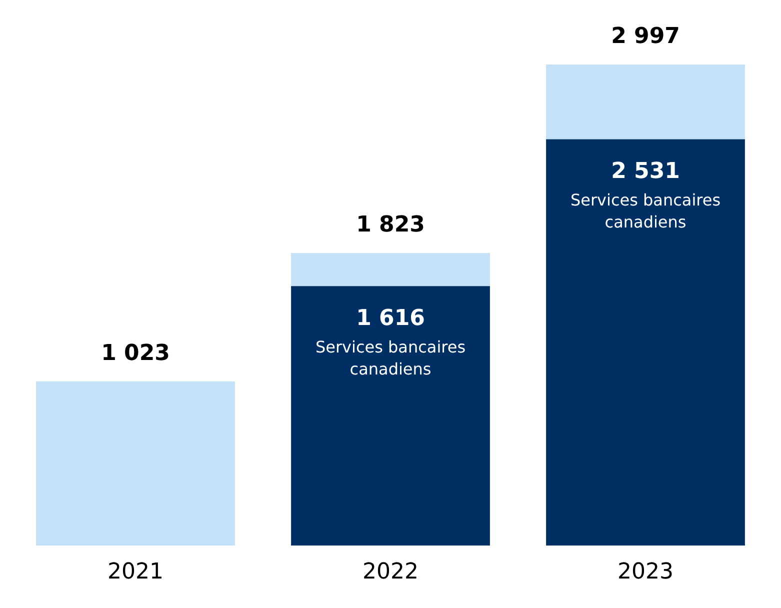 The width and height of the screenshot is (781, 608). I want to click on total-label: 1 823, so click(390, 225).